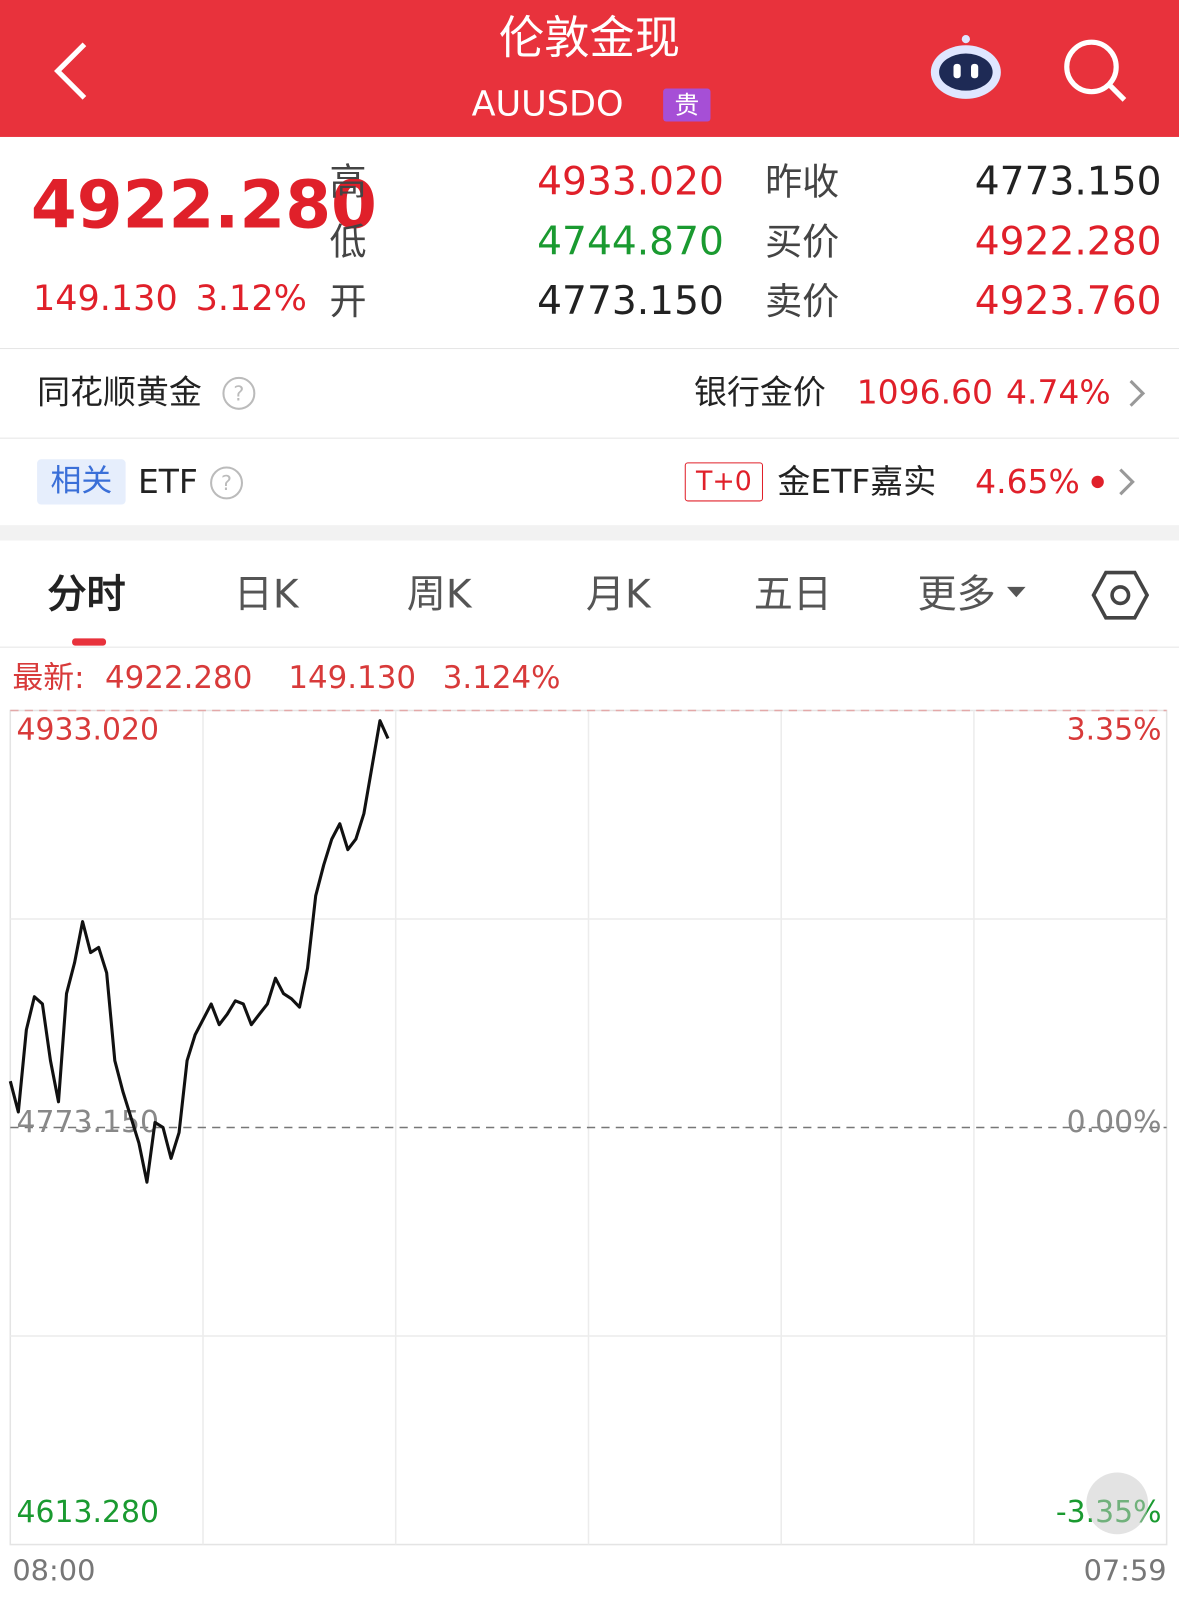 Image resolution: width=1179 pixels, height=1615 pixels. Describe the element at coordinates (793, 594) in the screenshot. I see `tab: 五日` at that location.